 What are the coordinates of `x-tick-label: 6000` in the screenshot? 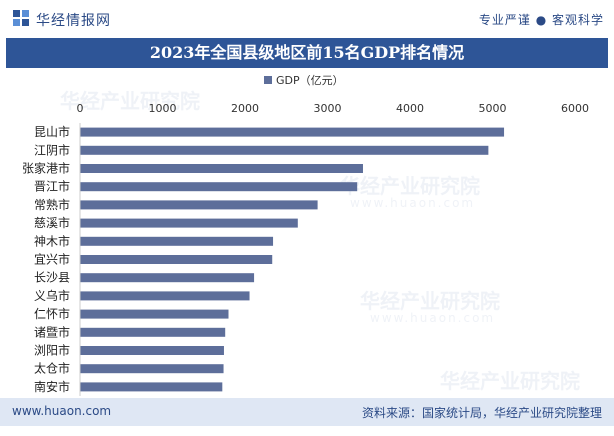 It's located at (575, 108).